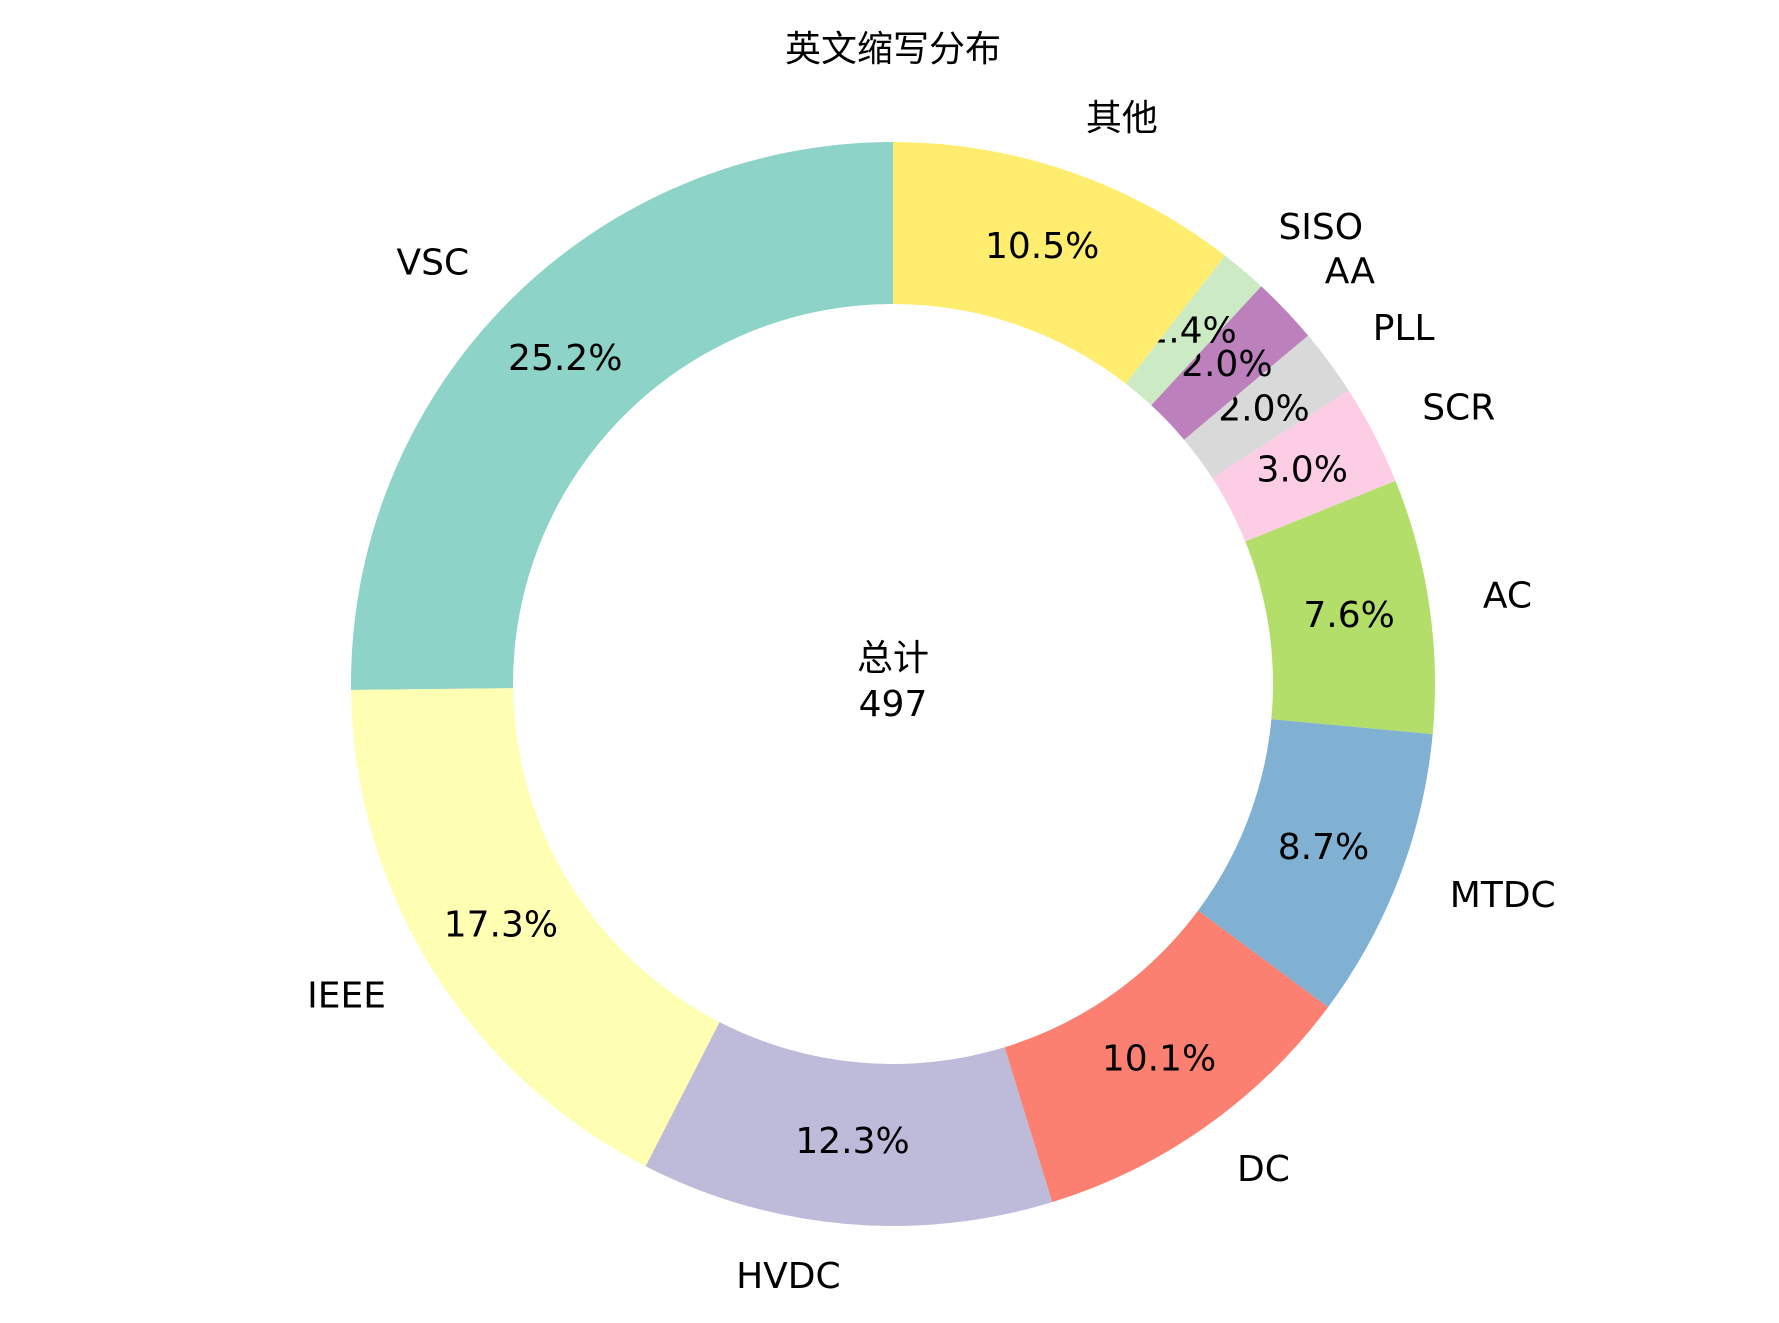 This screenshot has height=1323, width=1779. I want to click on slice-label: DC, so click(1263, 1169).